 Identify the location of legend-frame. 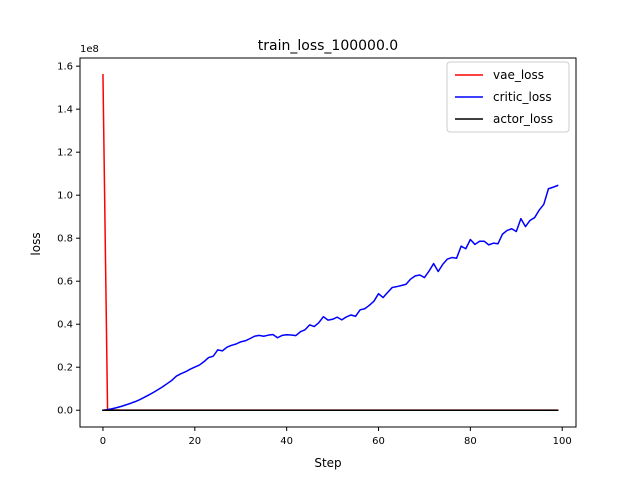
(508, 97).